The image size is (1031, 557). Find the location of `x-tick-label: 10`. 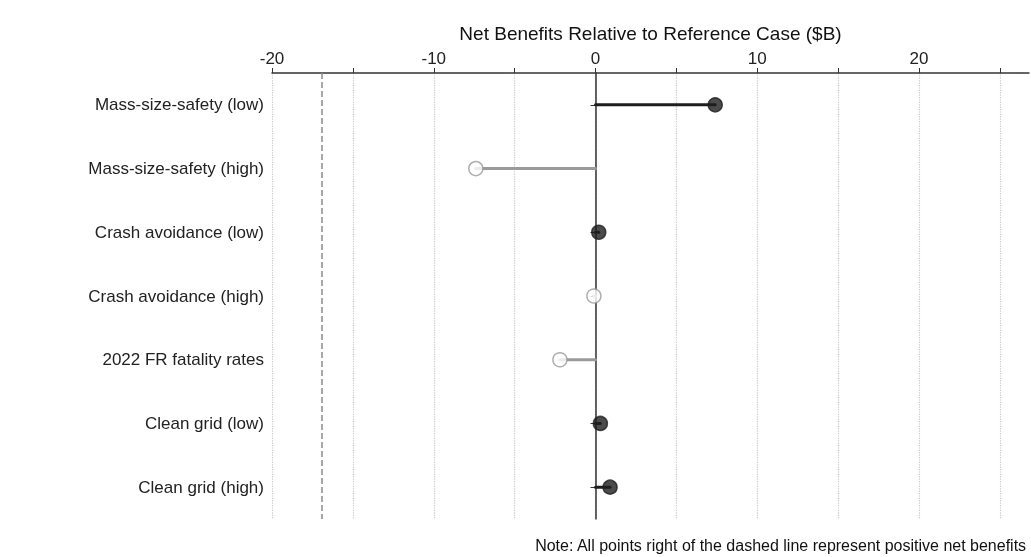

x-tick-label: 10 is located at coordinates (757, 58).